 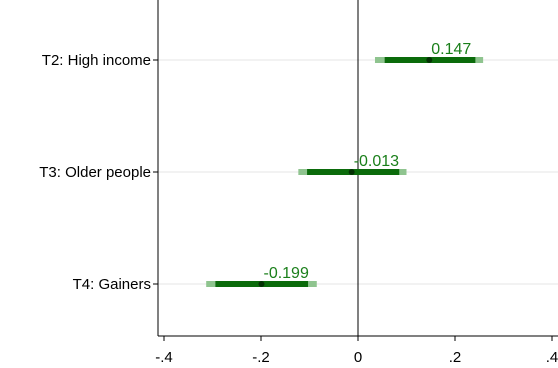 I want to click on category-label: T3: Older people, so click(x=95, y=172).